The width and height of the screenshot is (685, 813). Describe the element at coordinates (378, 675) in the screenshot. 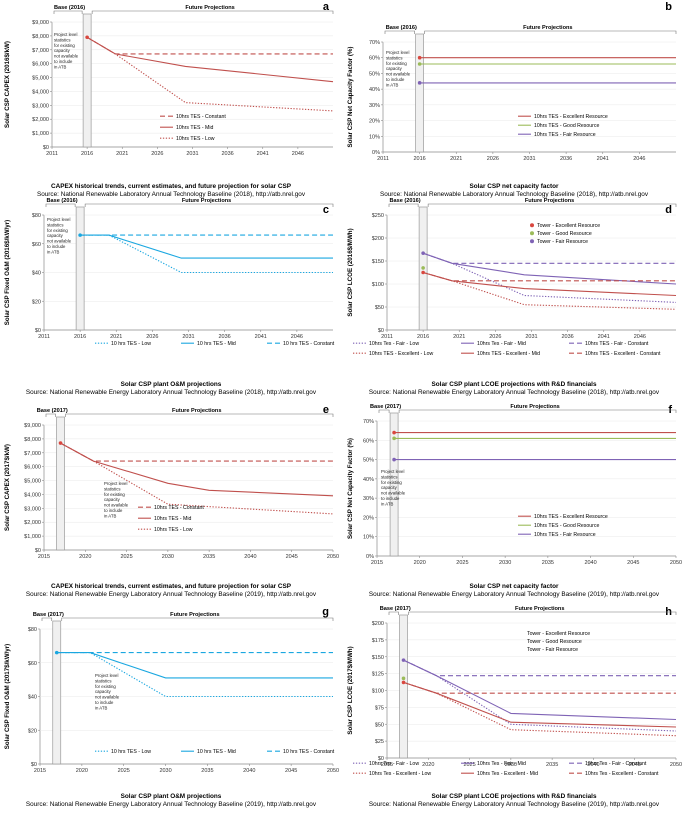

I see `y-tick-label-h: $125` at that location.